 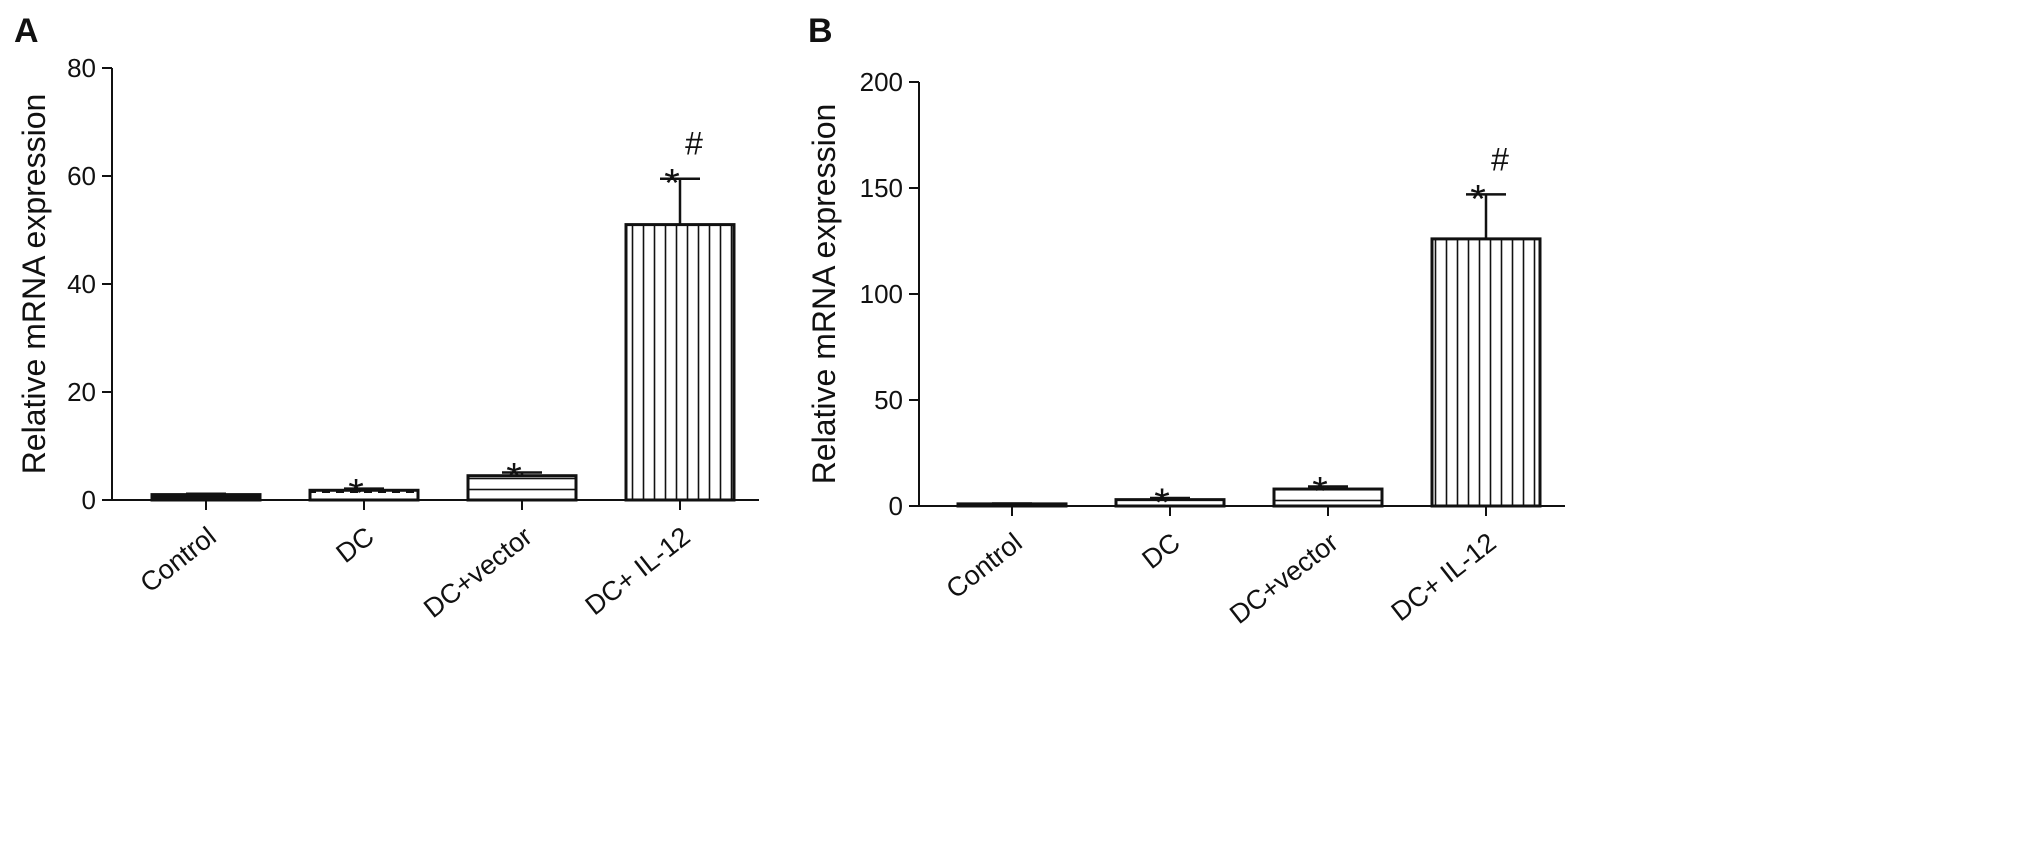 What do you see at coordinates (820, 31) in the screenshot?
I see `panel-label: B` at bounding box center [820, 31].